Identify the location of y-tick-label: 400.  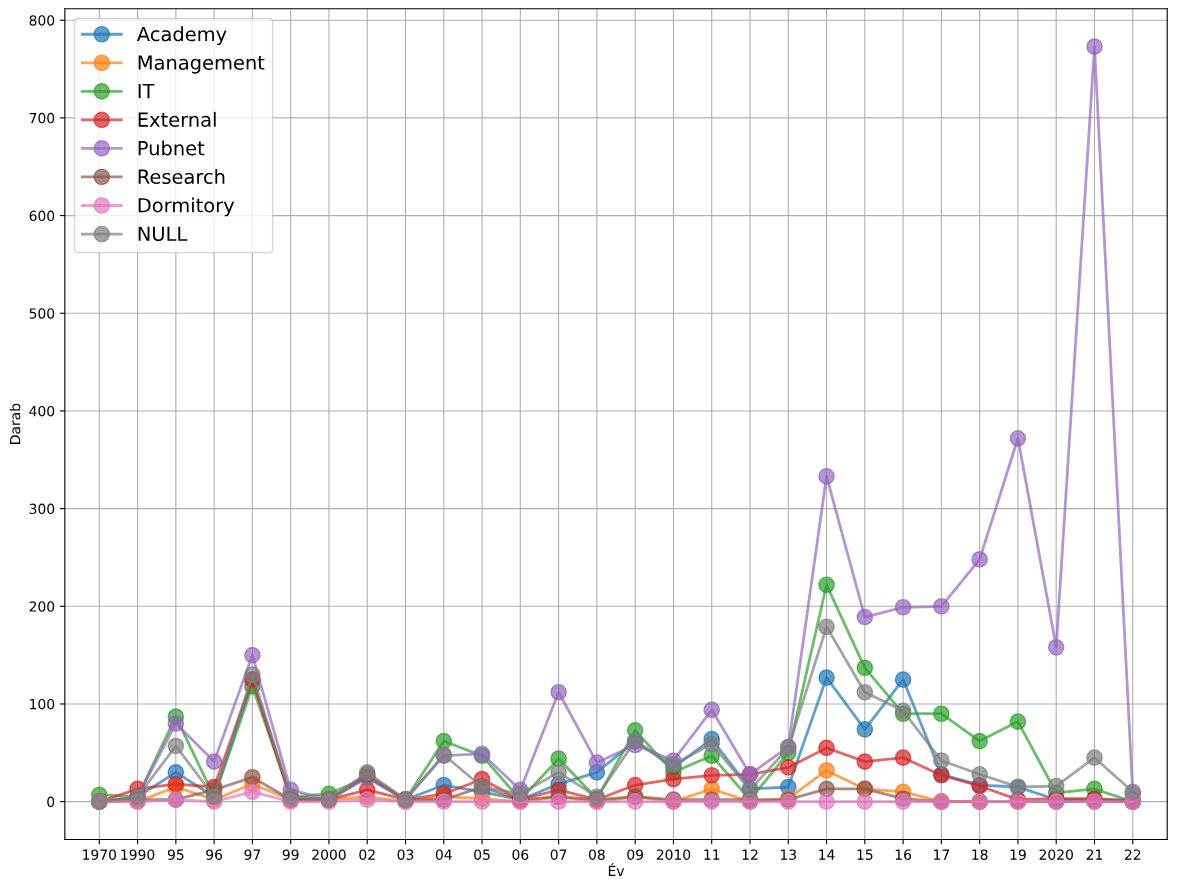
(42, 411).